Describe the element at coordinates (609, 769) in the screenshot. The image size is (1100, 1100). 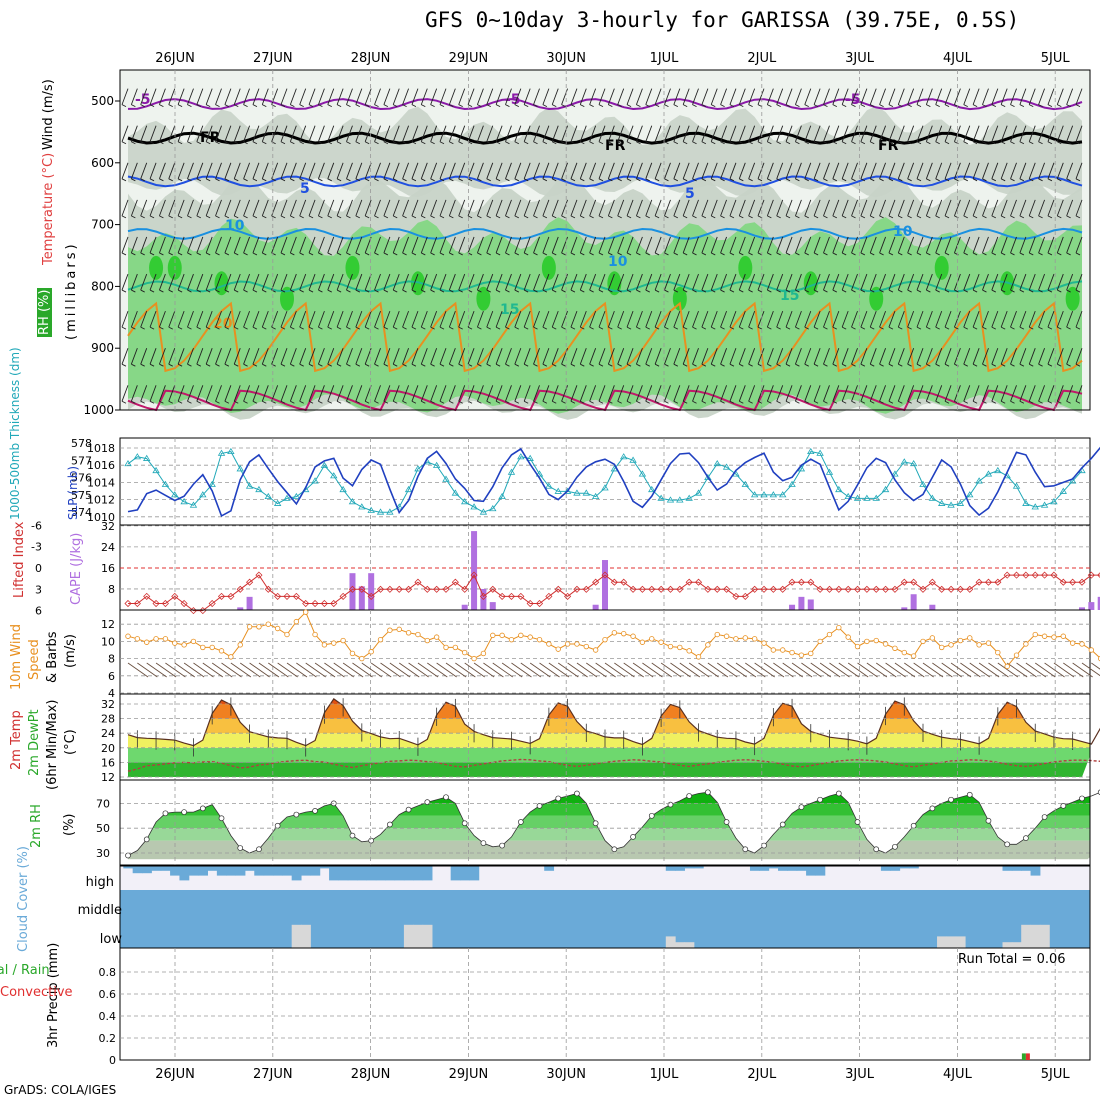
I see `temp-band` at that location.